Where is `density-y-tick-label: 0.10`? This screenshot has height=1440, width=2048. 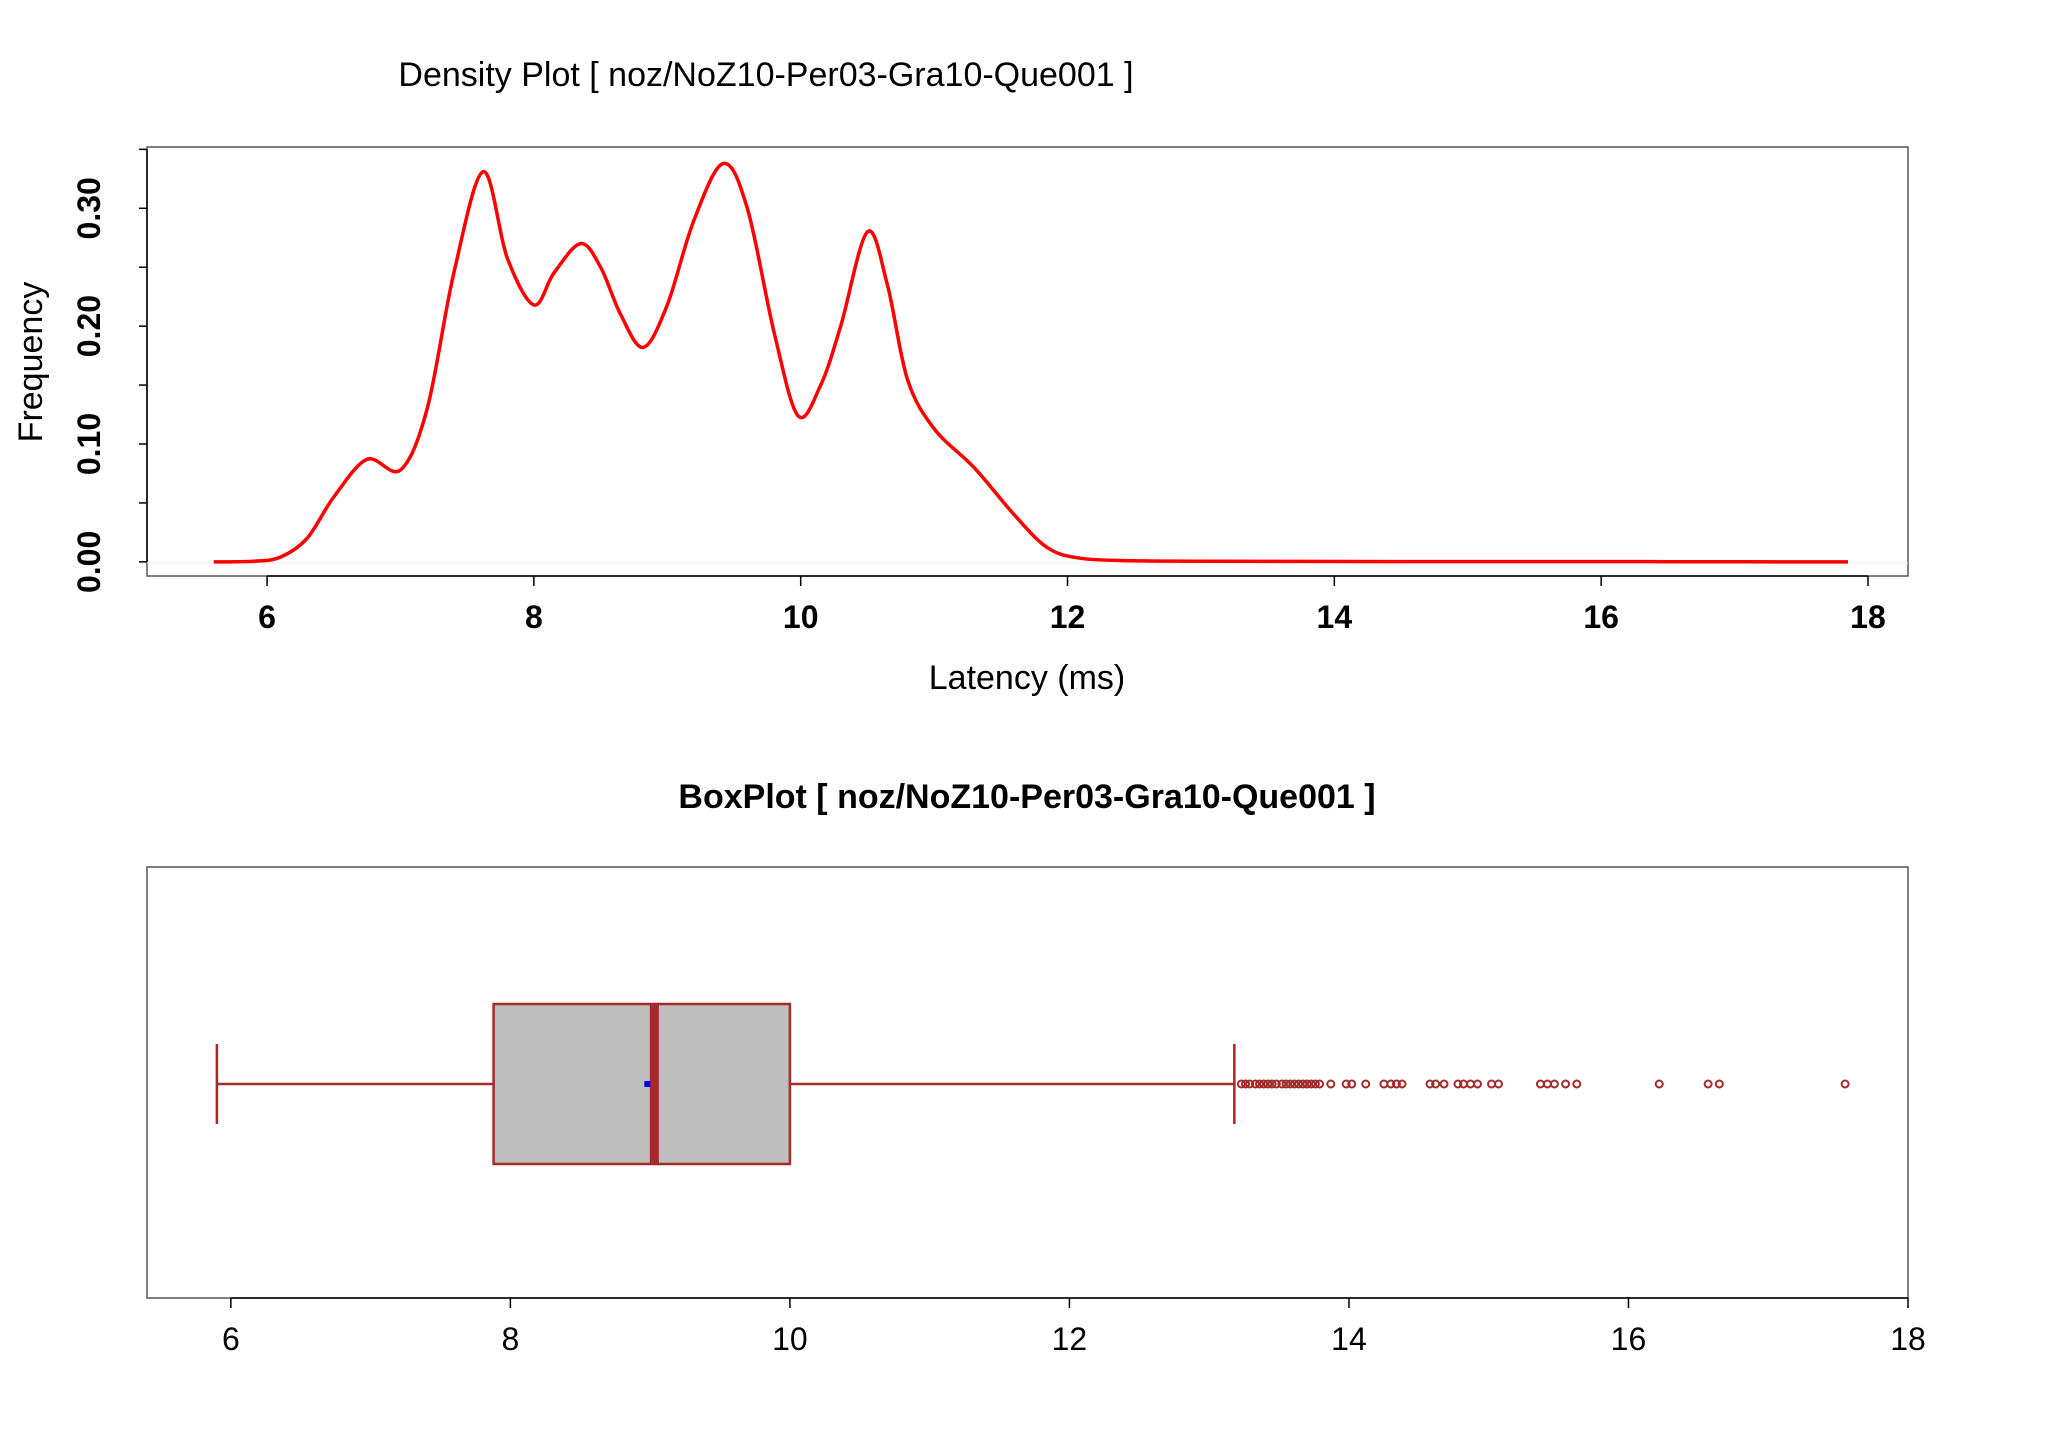 density-y-tick-label: 0.10 is located at coordinates (89, 444).